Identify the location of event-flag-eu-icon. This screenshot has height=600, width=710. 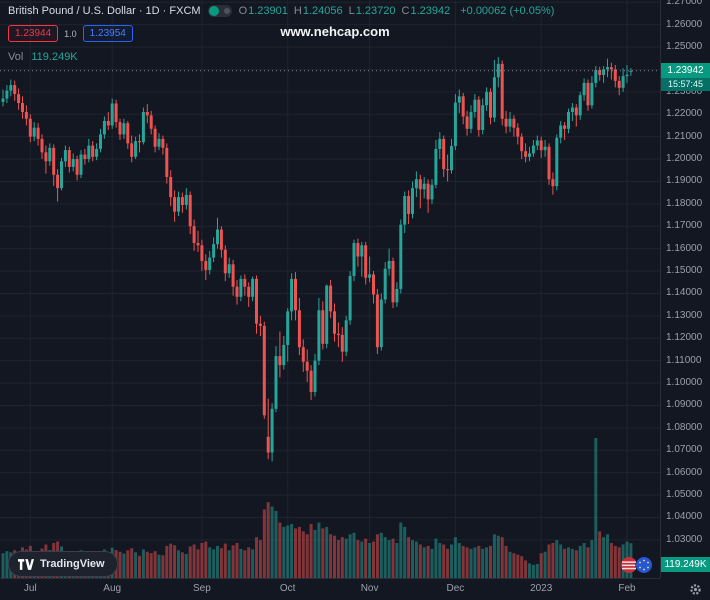
(644, 565).